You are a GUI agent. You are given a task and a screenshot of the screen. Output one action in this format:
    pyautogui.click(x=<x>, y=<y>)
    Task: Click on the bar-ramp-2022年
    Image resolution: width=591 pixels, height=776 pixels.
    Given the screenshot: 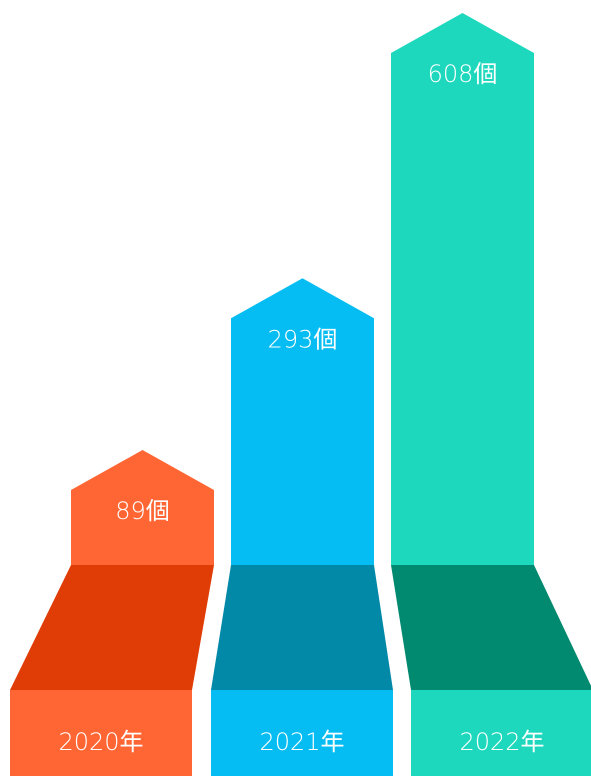 What is the action you would take?
    pyautogui.click(x=491, y=627)
    